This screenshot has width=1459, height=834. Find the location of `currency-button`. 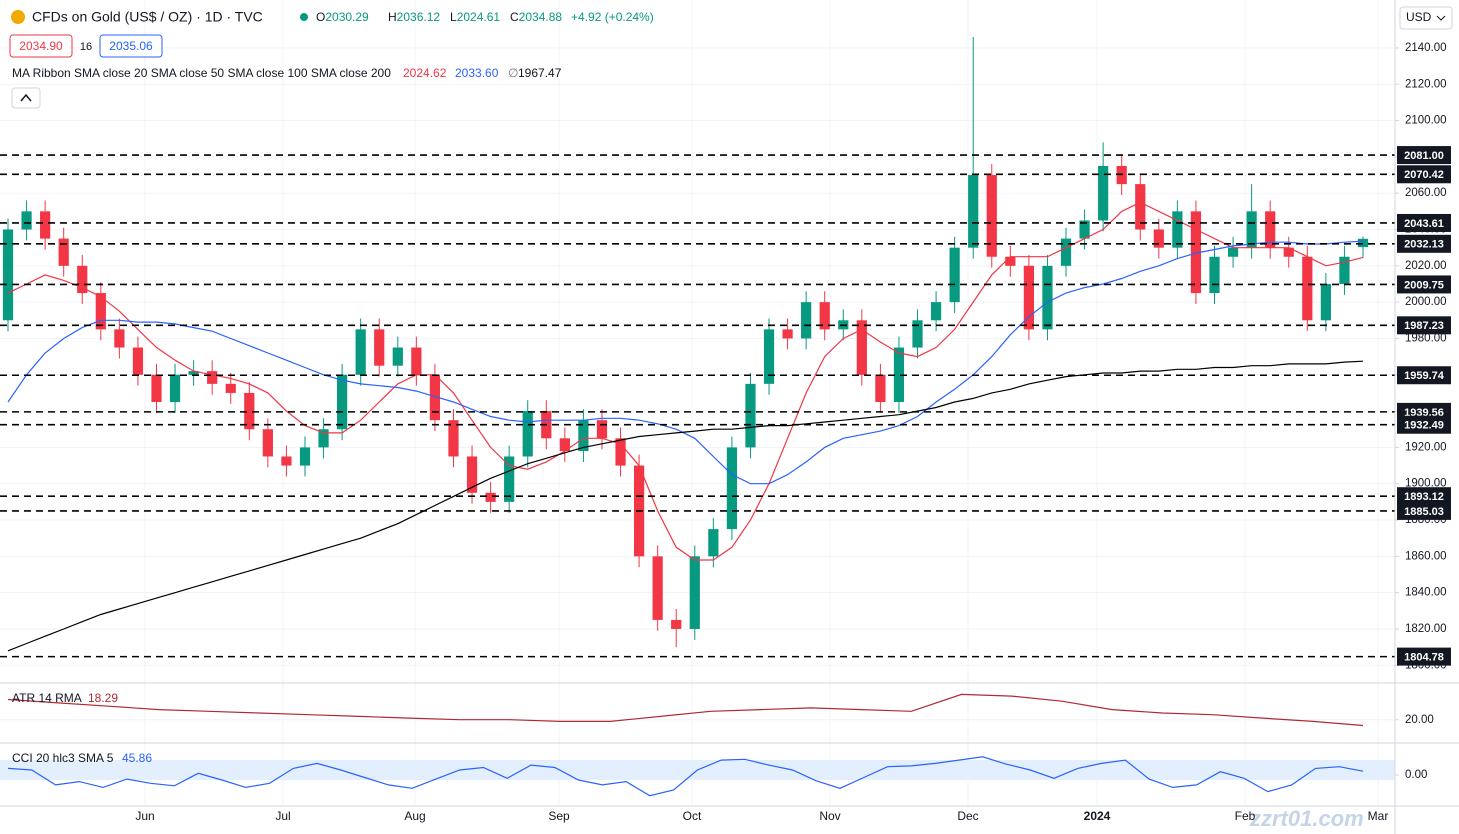

currency-button is located at coordinates (1426, 18).